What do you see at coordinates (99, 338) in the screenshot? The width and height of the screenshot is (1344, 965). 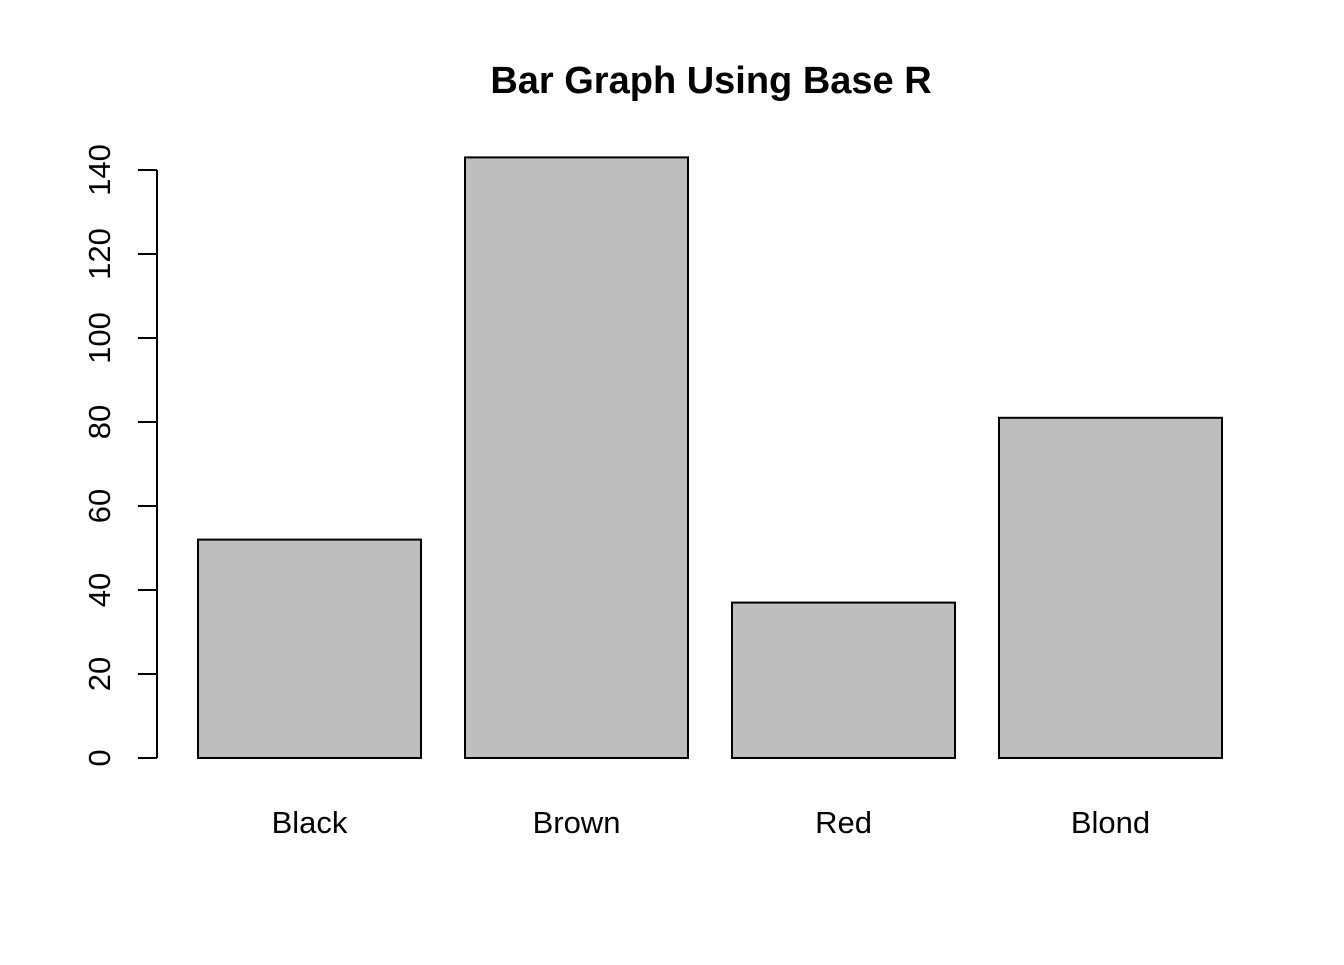 I see `y-tick-label: 100` at bounding box center [99, 338].